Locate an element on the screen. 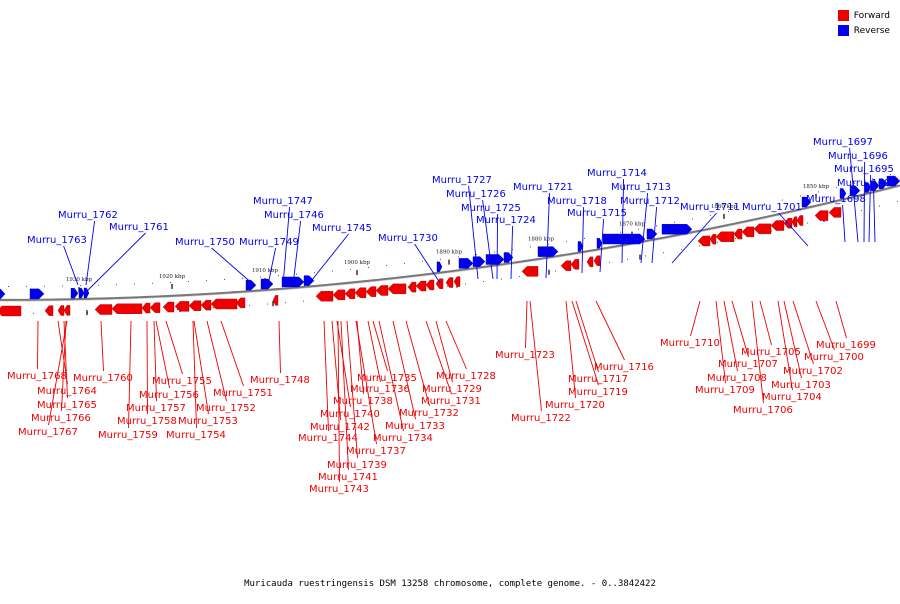  forward-gene-label: Murru_1732 is located at coordinates (429, 413).